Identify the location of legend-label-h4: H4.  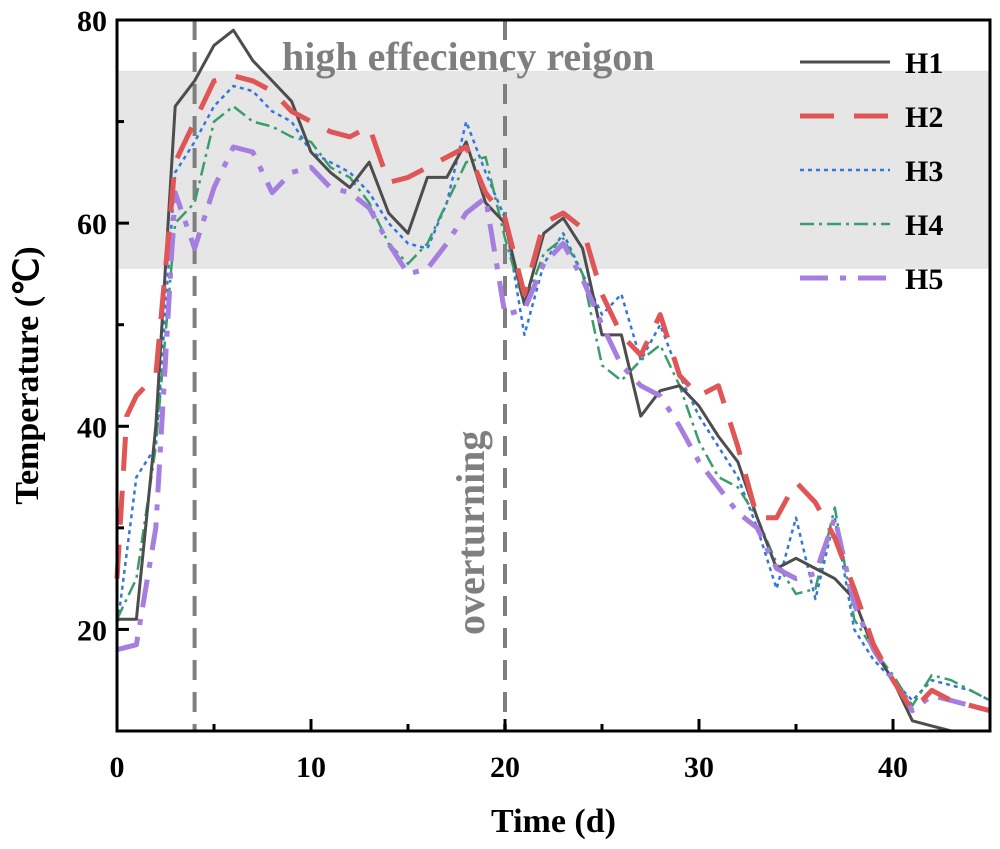
(924, 225).